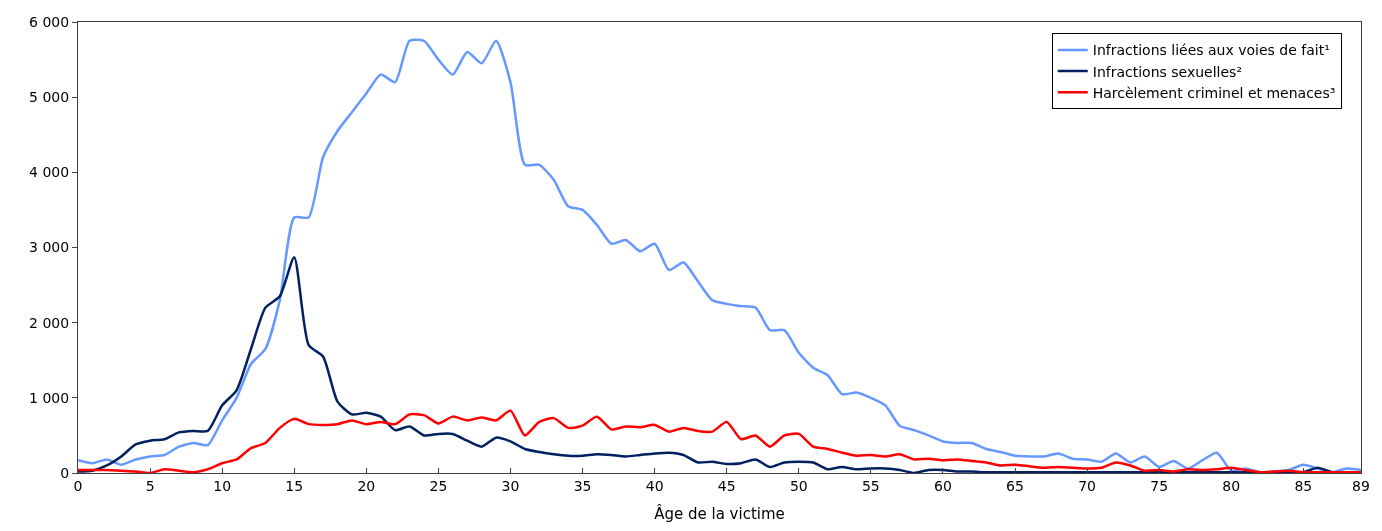 The width and height of the screenshot is (1382, 531). I want to click on x-tick-label: 0, so click(78, 485).